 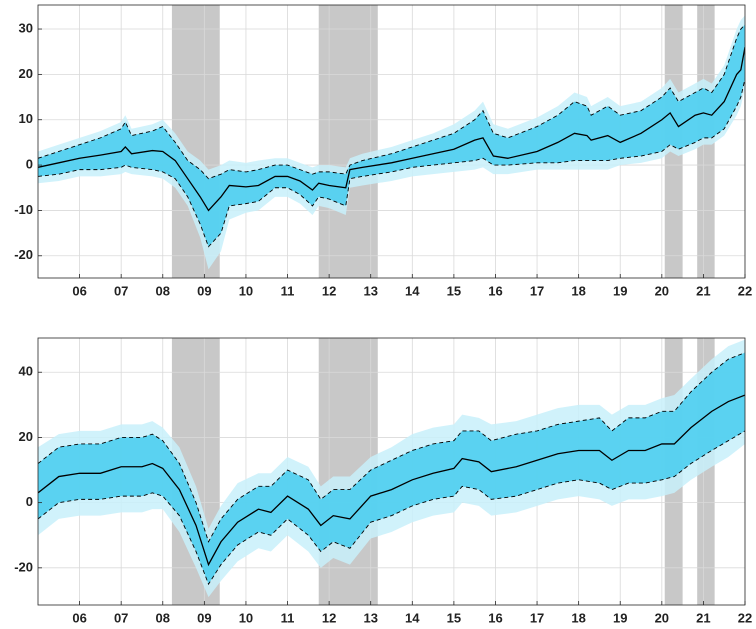 What do you see at coordinates (23, 209) in the screenshot?
I see `y-tick-label: -10` at bounding box center [23, 209].